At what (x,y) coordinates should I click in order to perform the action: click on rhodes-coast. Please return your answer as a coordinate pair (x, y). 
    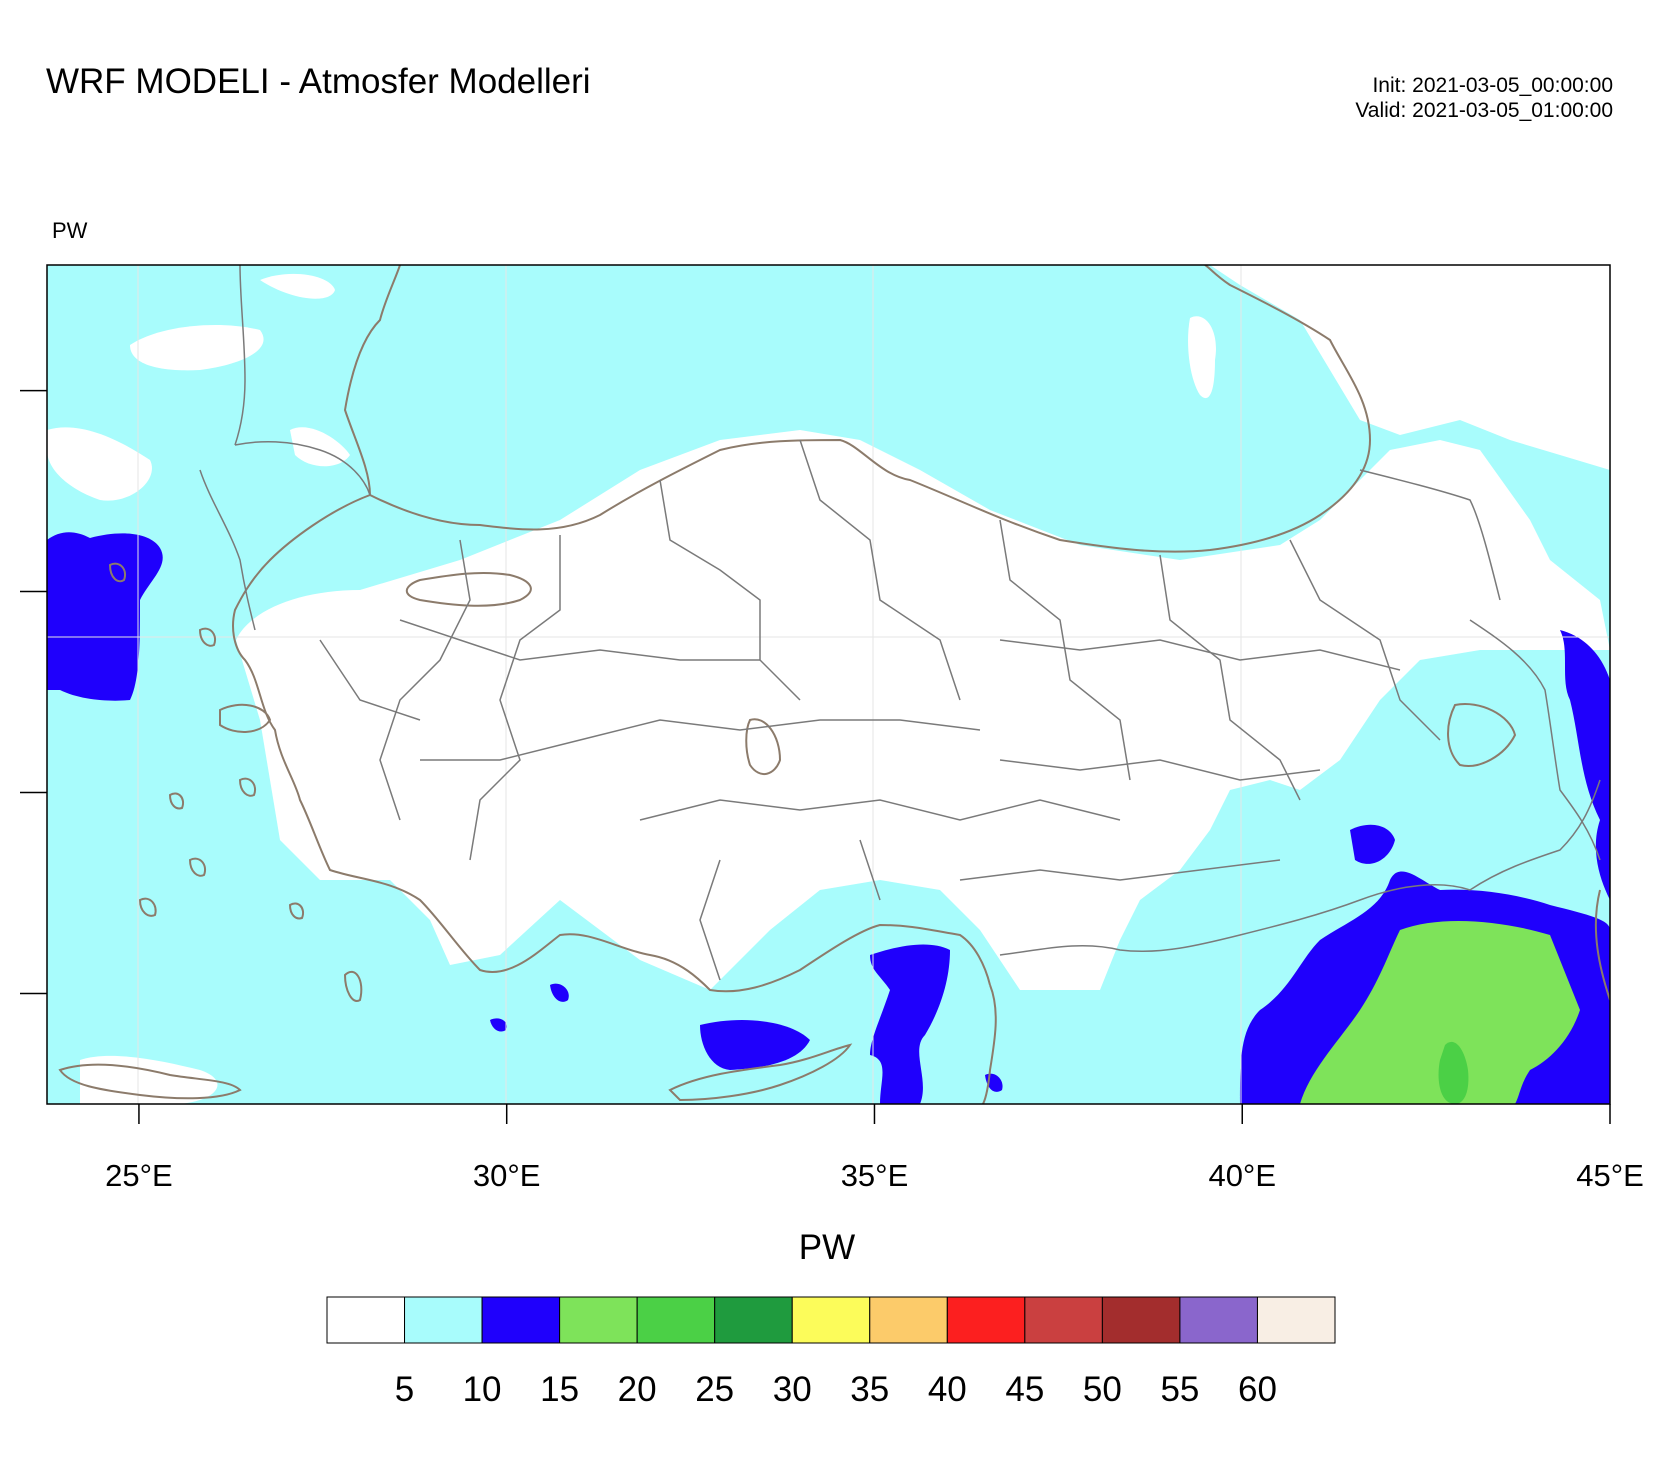
    Looking at the image, I should click on (353, 986).